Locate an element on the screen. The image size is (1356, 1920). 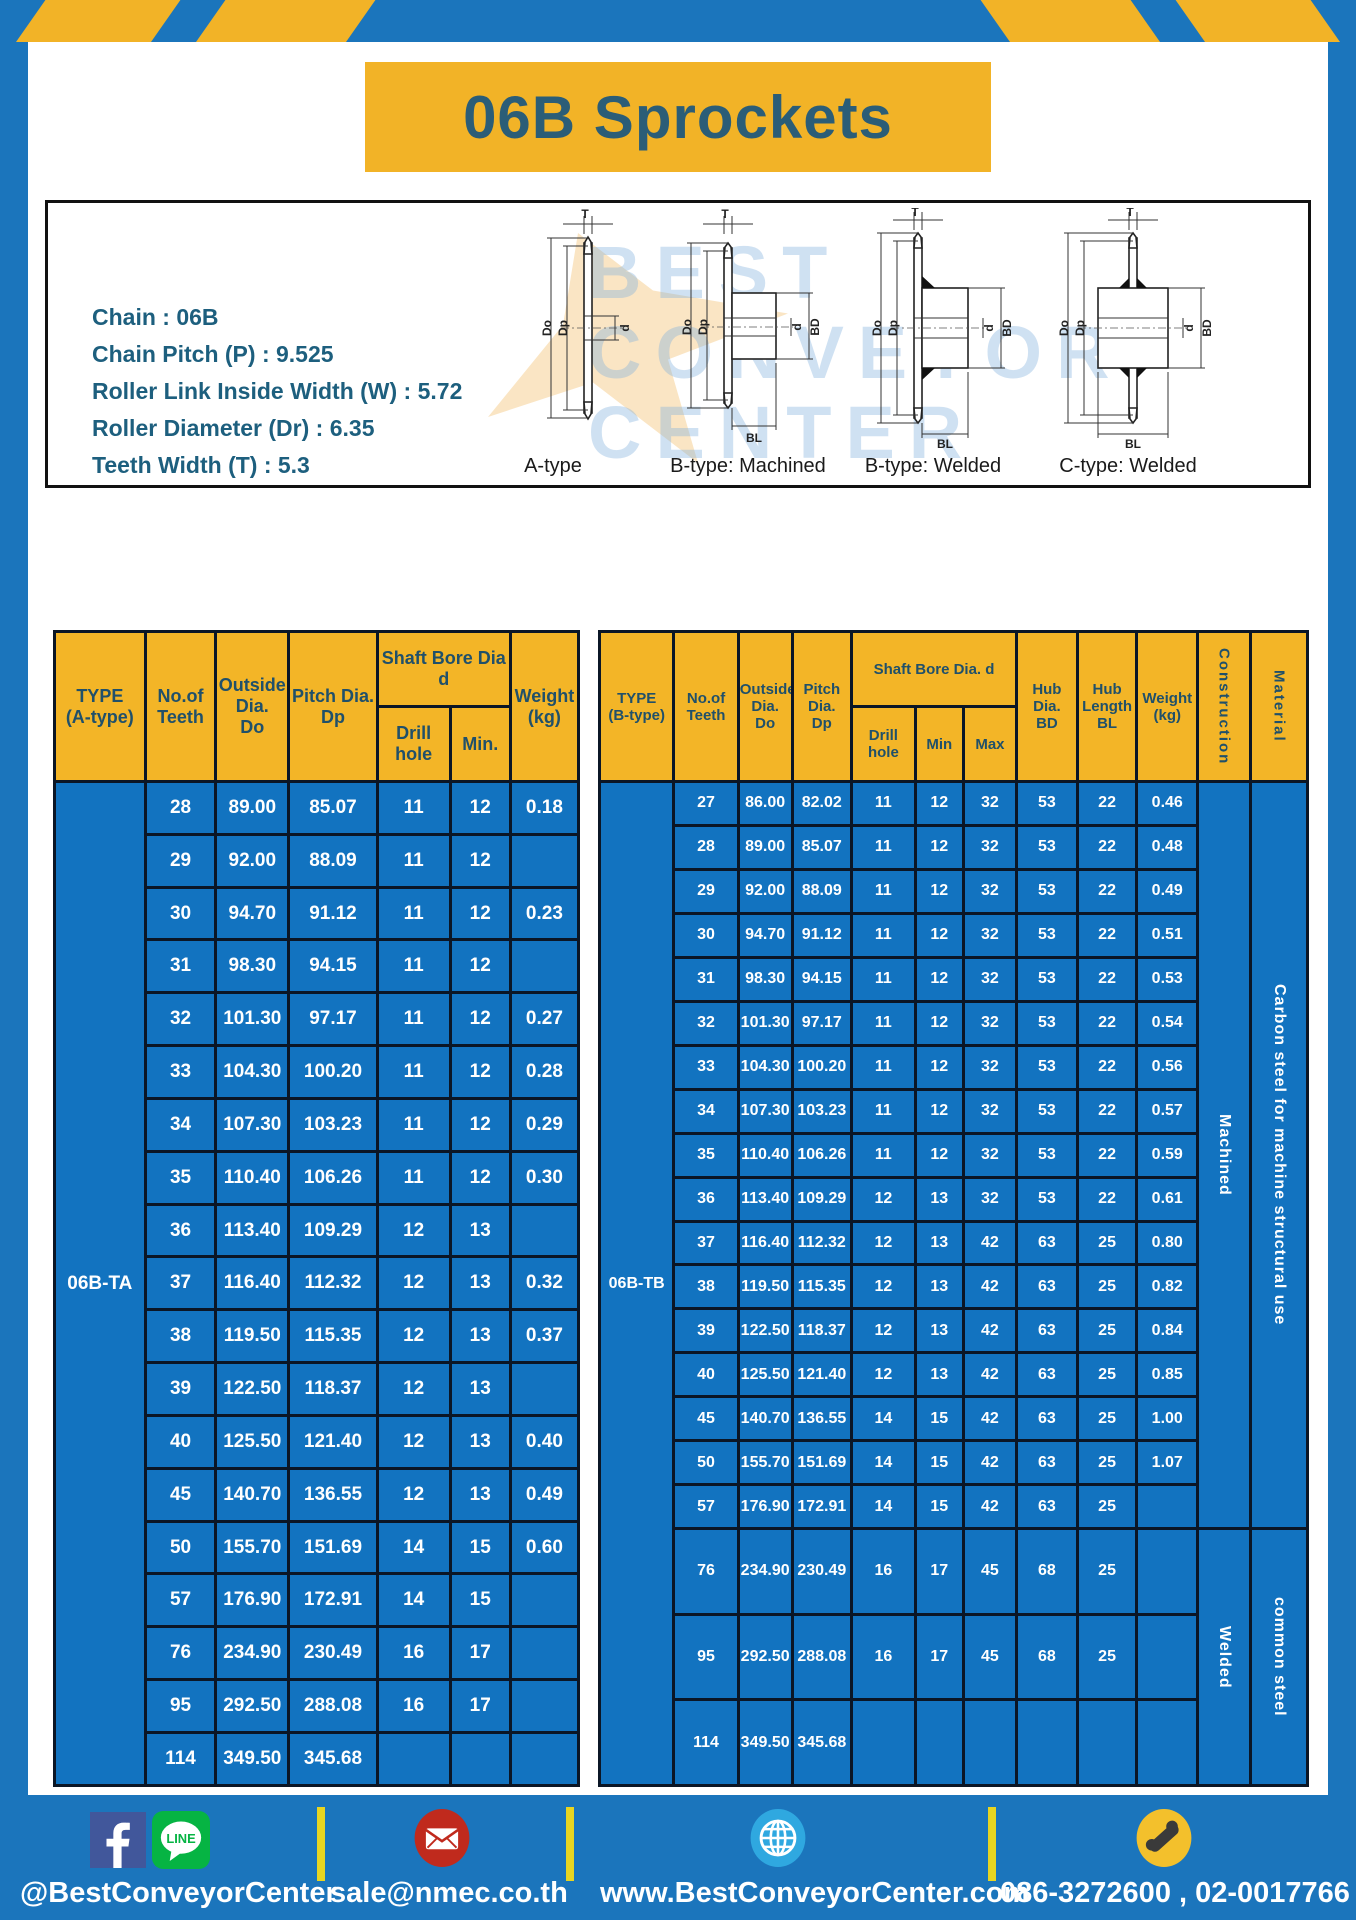
data-cell: 0.53 is located at coordinates (1167, 979).